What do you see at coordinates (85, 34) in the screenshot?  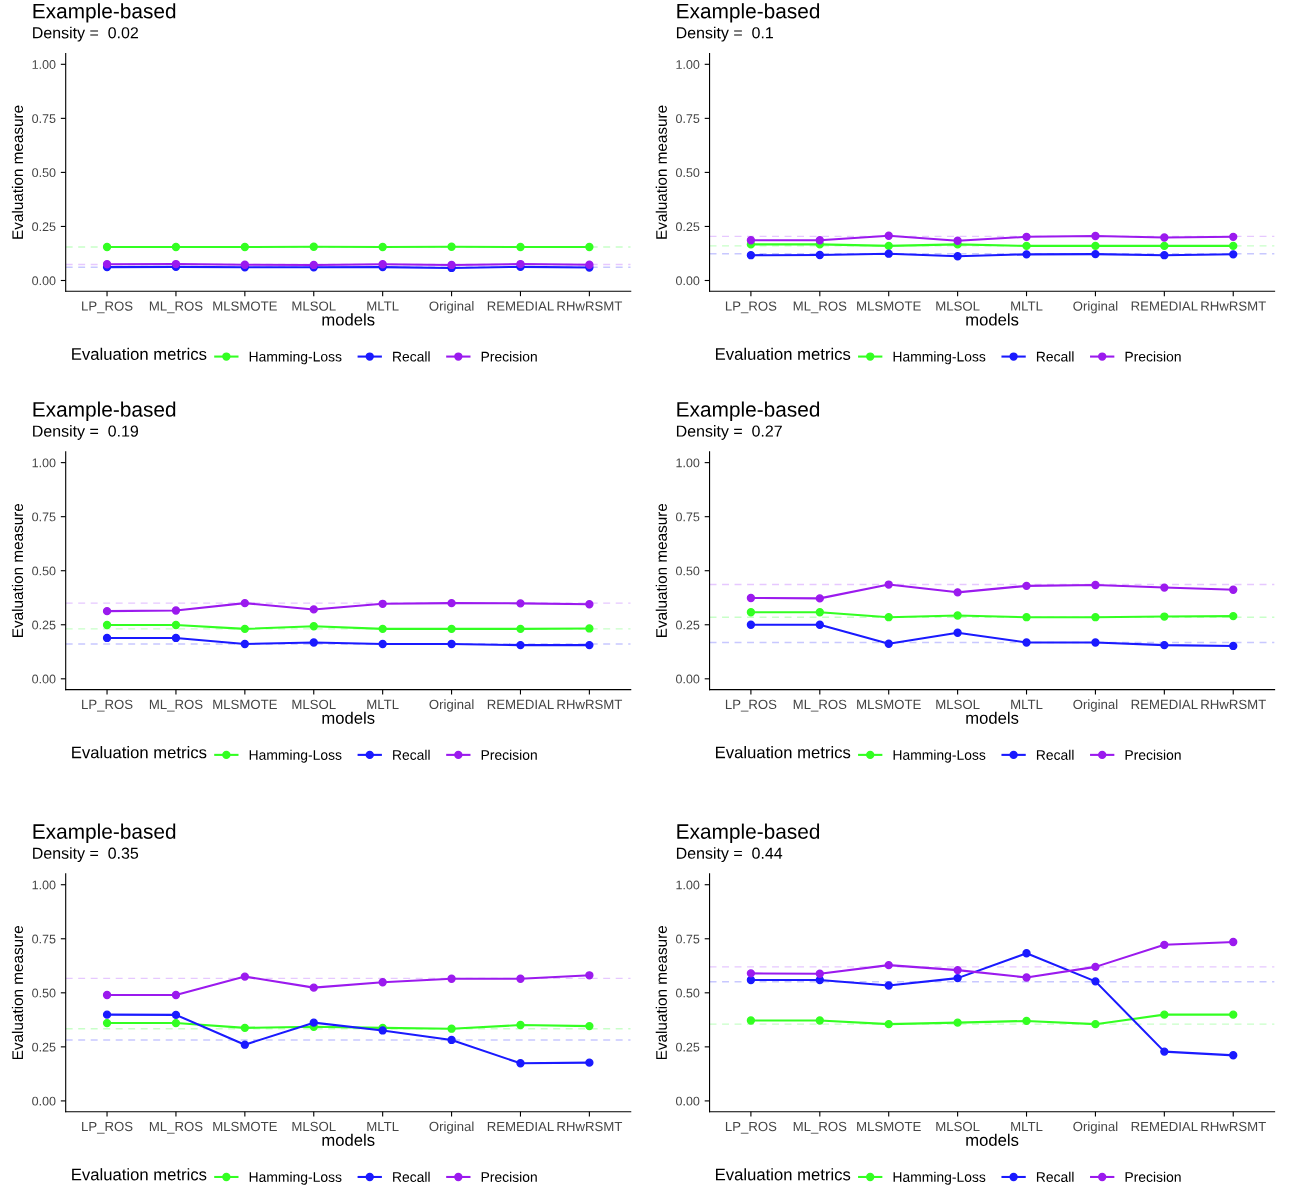 I see `chart-subtitle: Density = 0.02` at bounding box center [85, 34].